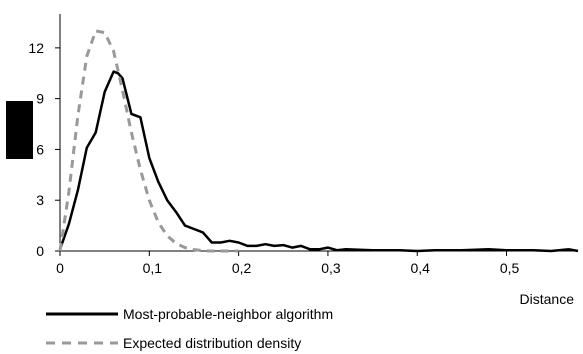 This screenshot has width=583, height=354. I want to click on y-axis-label-block, so click(19, 130).